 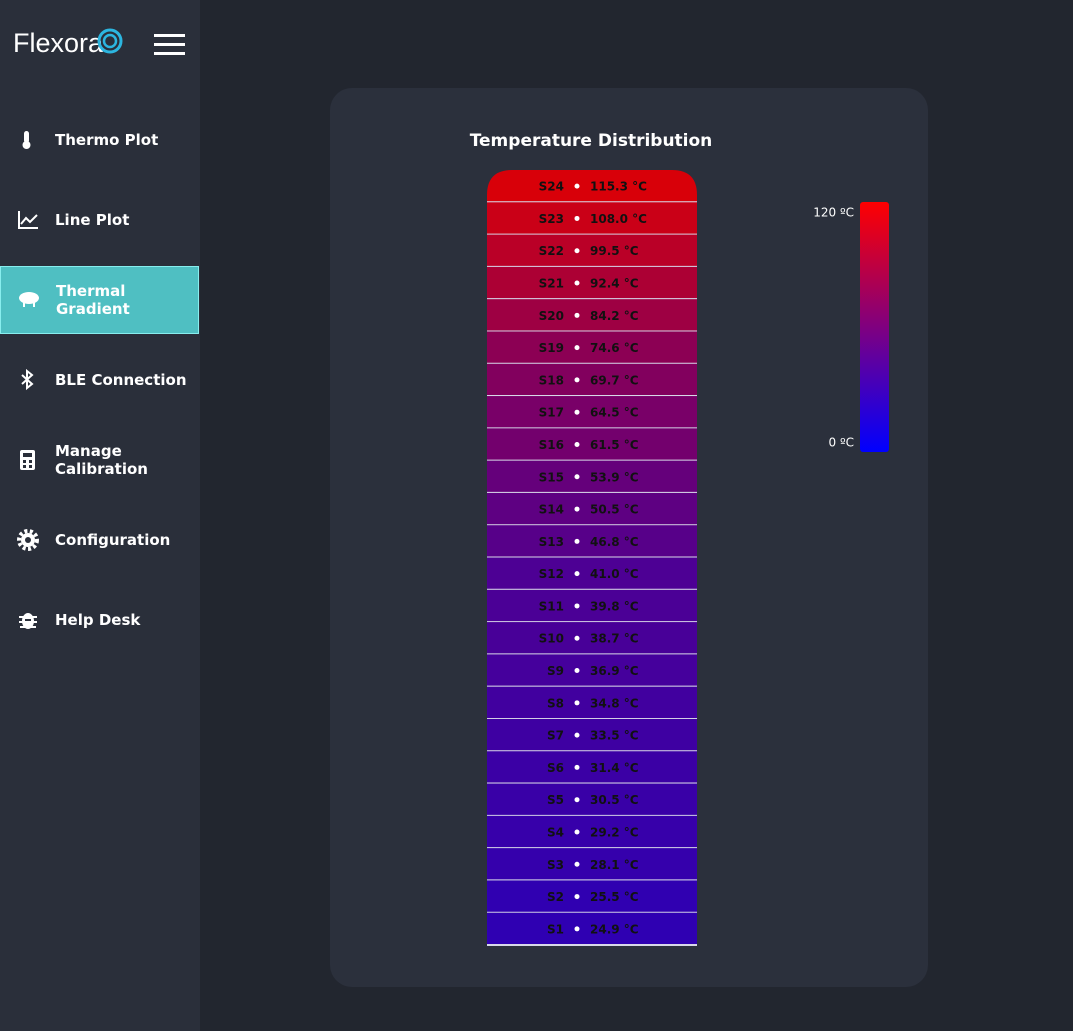 What do you see at coordinates (113, 540) in the screenshot?
I see `nav-label: Configuration` at bounding box center [113, 540].